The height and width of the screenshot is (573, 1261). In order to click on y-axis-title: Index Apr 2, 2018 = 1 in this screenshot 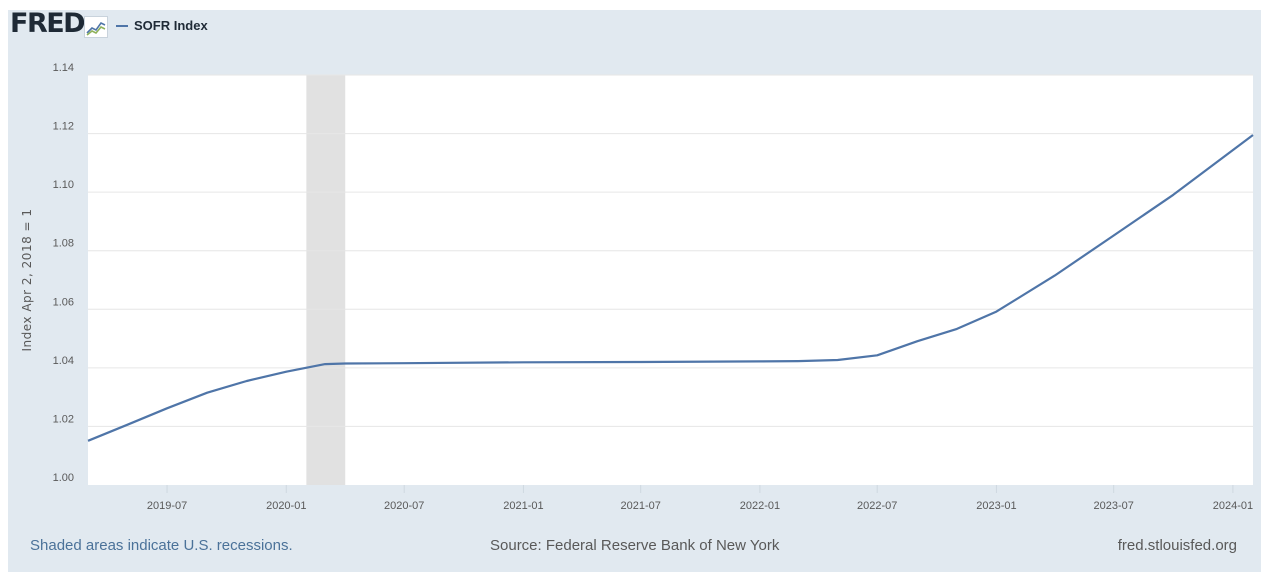, I will do `click(27, 279)`.